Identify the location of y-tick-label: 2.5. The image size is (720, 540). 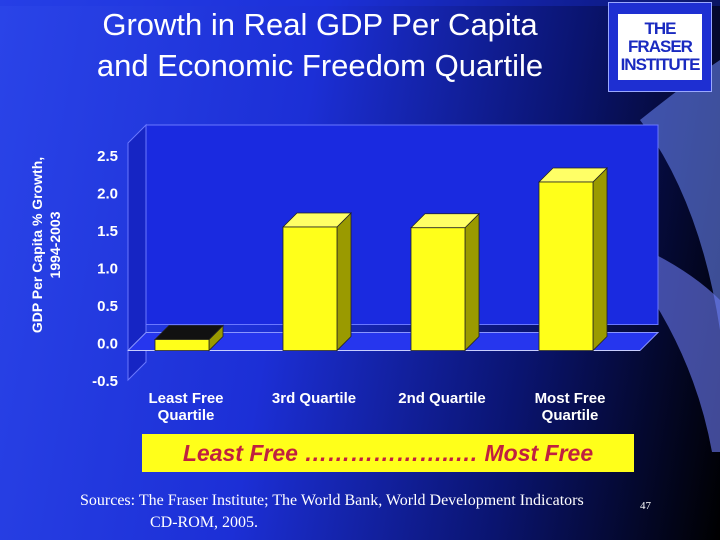
(107, 156).